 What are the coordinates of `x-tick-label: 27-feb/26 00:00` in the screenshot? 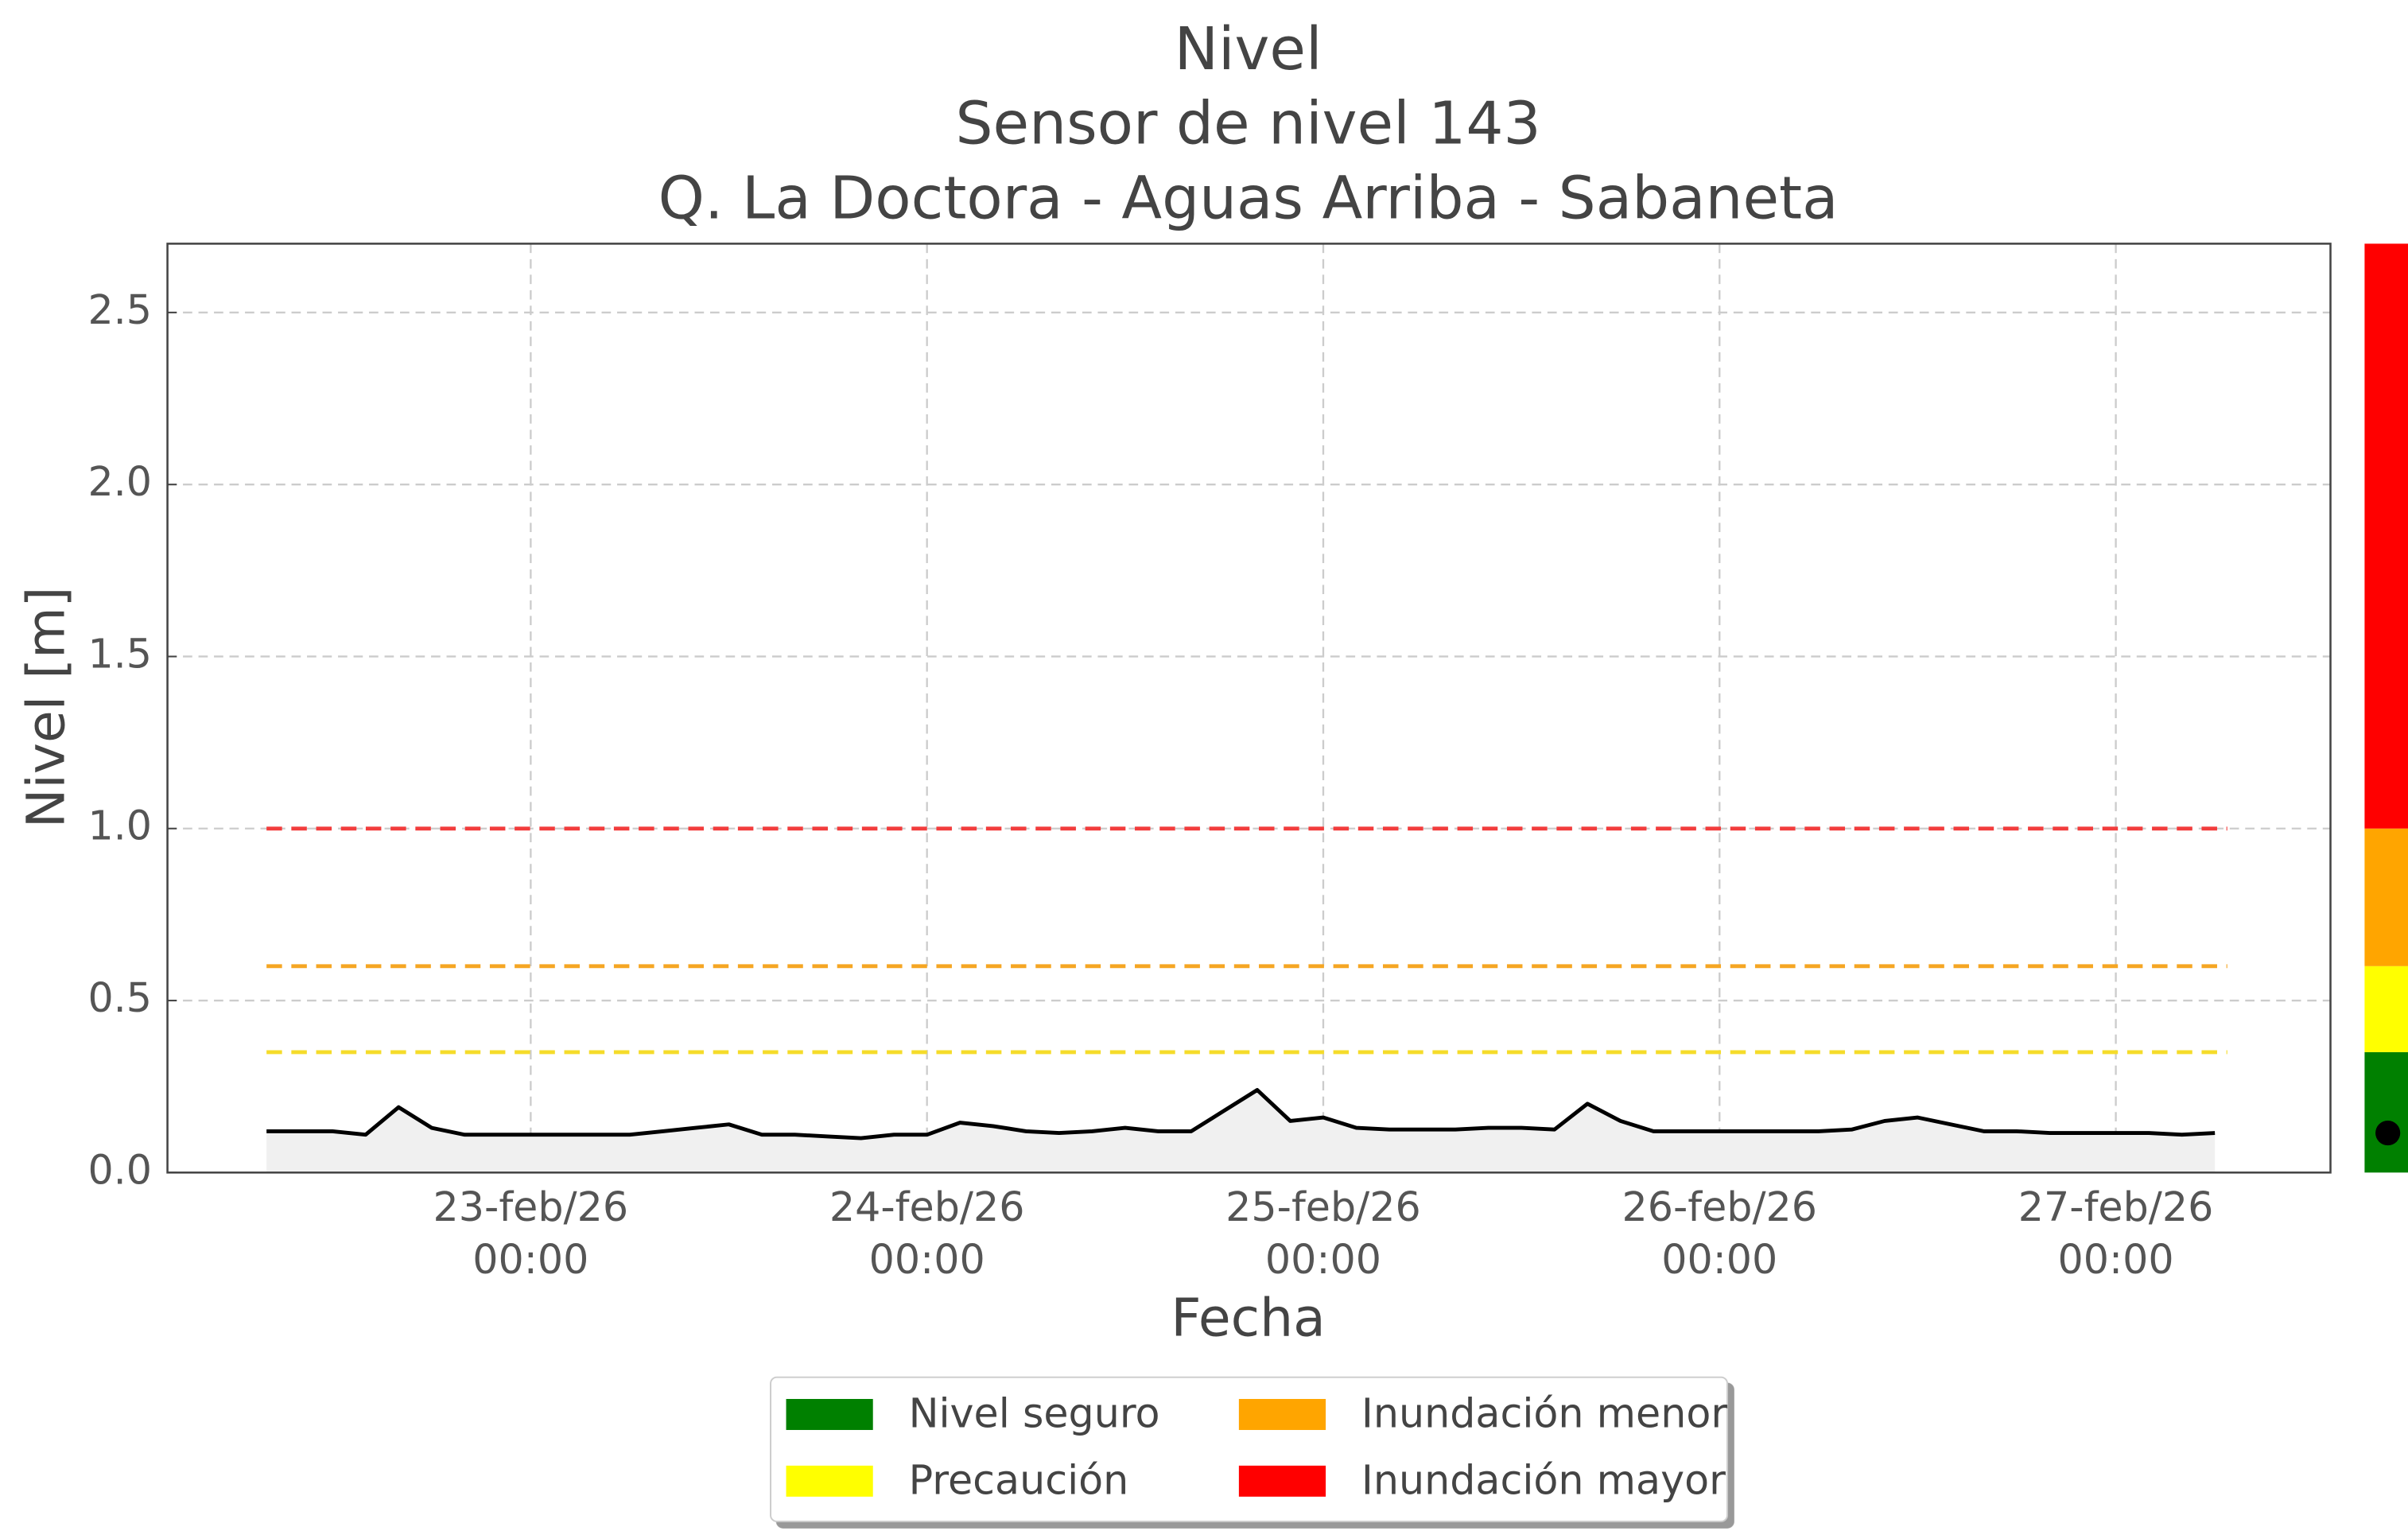 It's located at (2116, 1234).